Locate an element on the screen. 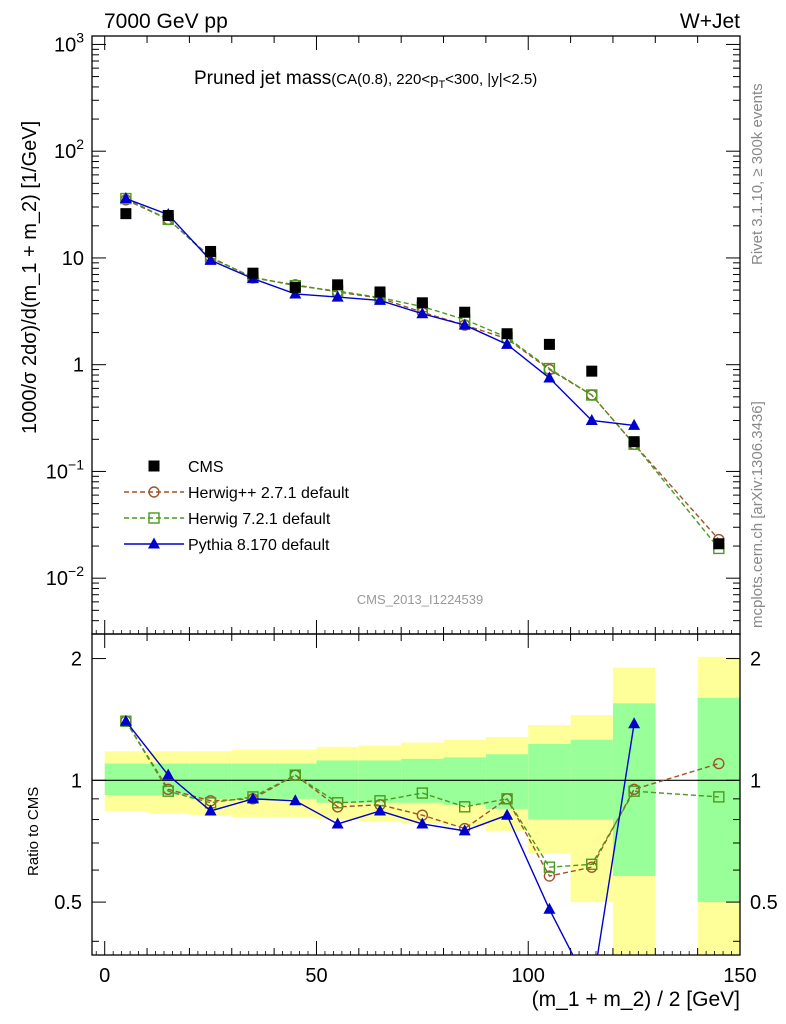 The height and width of the screenshot is (1024, 786). data-point-herwig-7-2-1-default is located at coordinates (592, 395).